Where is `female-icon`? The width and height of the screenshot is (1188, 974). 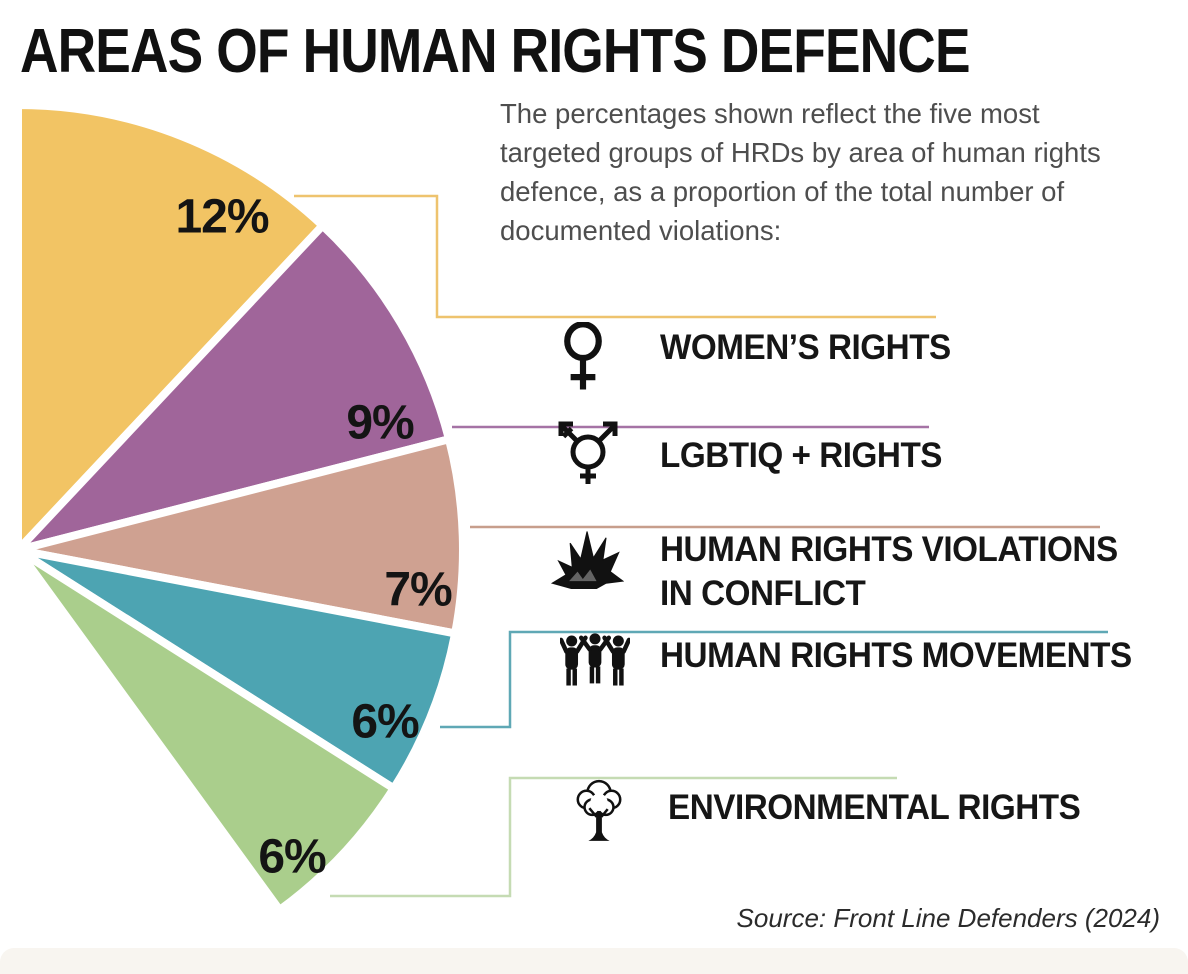
female-icon is located at coordinates (583, 356).